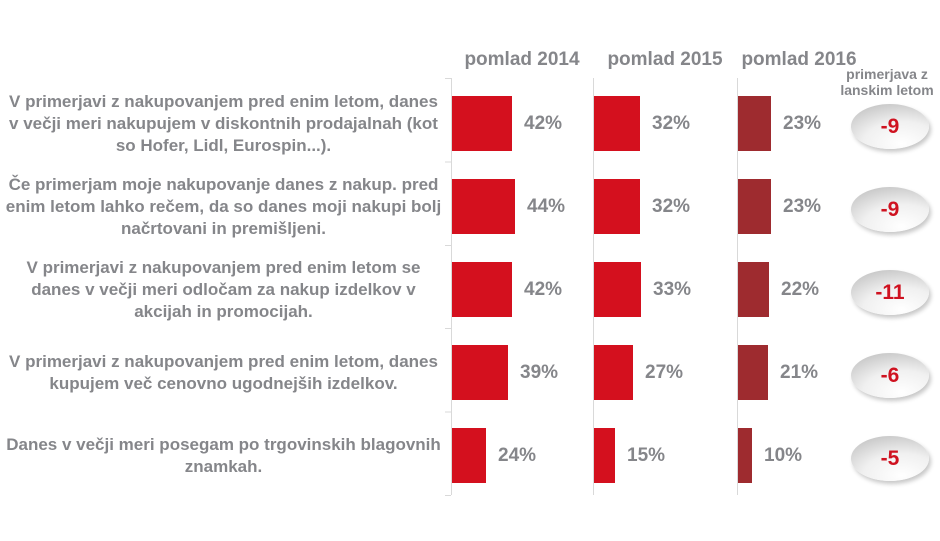  Describe the element at coordinates (799, 372) in the screenshot. I see `bar-value-label-2016: 21%` at that location.